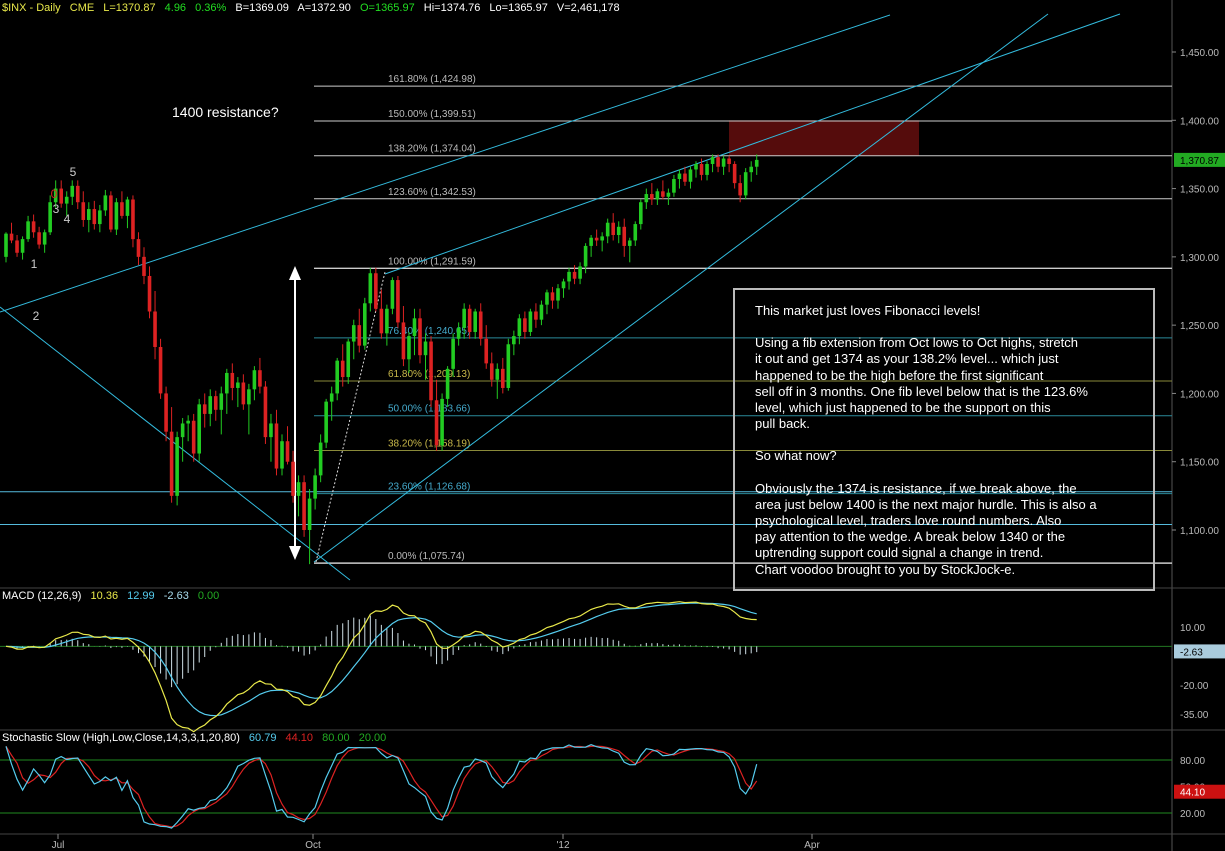 This screenshot has height=851, width=1225. What do you see at coordinates (1199, 651) in the screenshot?
I see `macd-last-marker` at bounding box center [1199, 651].